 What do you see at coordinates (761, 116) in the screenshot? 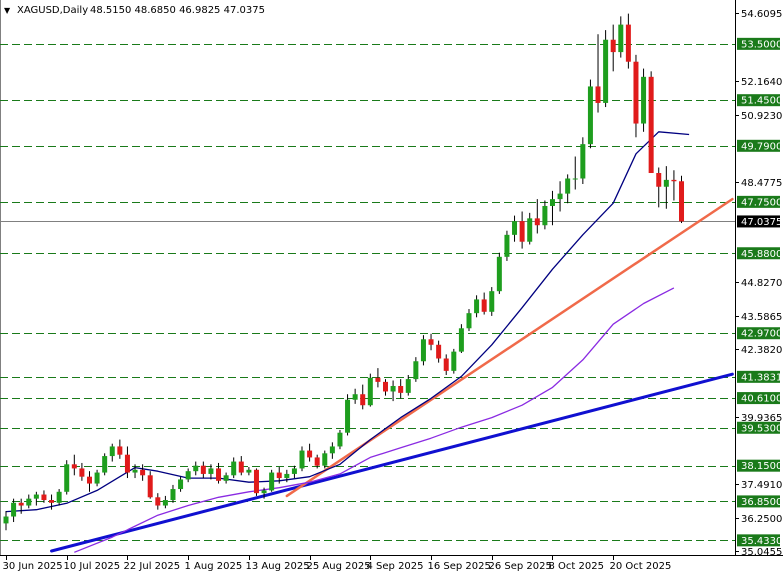
I see `price-tick-label: 50.9230` at bounding box center [761, 116].